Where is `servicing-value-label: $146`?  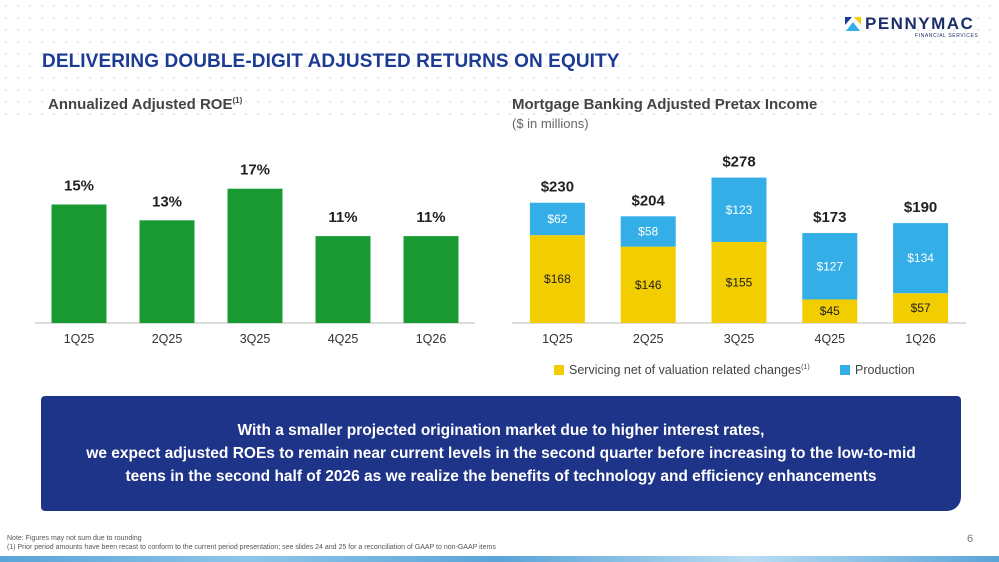 servicing-value-label: $146 is located at coordinates (648, 285).